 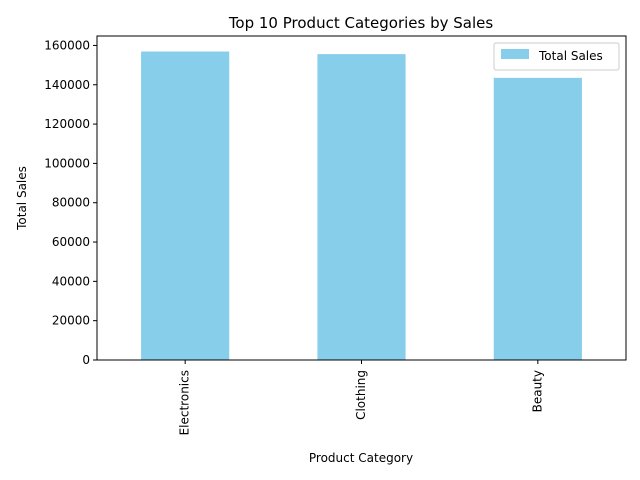 What do you see at coordinates (515, 54) in the screenshot?
I see `legend-swatch` at bounding box center [515, 54].